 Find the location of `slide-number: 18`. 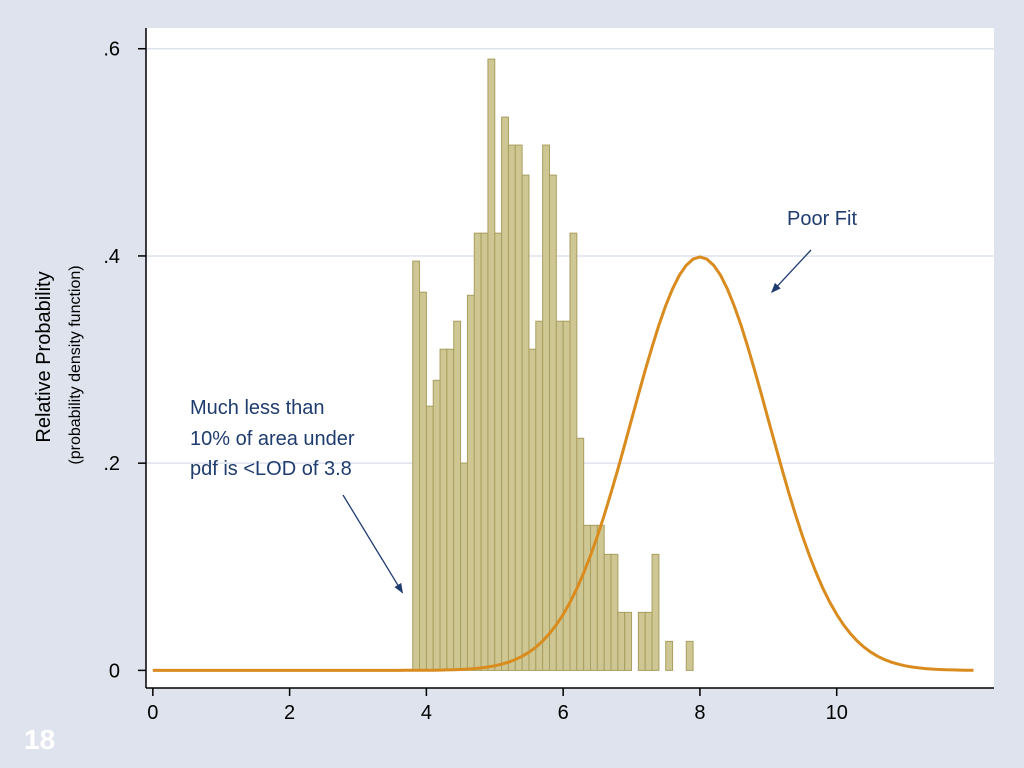

slide-number: 18 is located at coordinates (40, 739).